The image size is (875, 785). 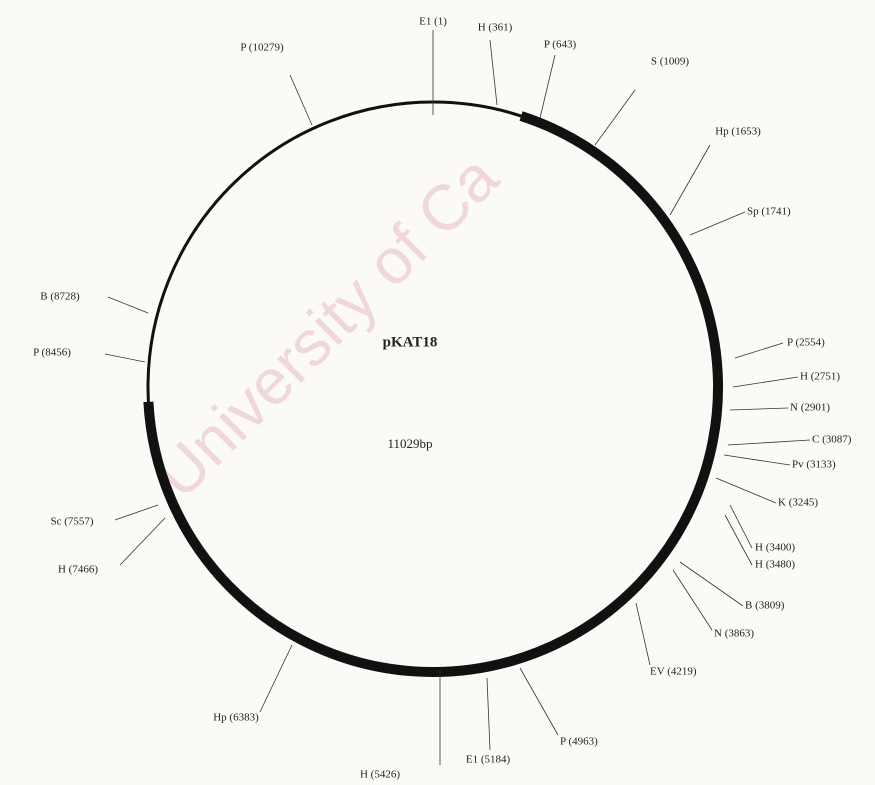 I want to click on site-label: H (7466), so click(x=78, y=570).